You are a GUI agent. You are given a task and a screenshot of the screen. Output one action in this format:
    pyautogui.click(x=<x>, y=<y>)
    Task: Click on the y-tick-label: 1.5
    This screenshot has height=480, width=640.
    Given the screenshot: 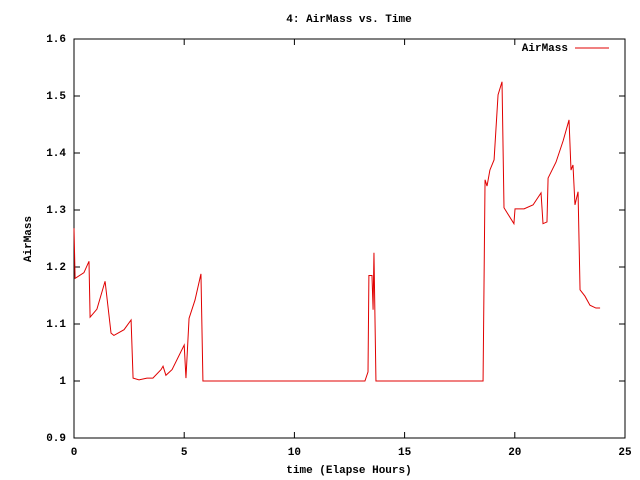 What is the action you would take?
    pyautogui.click(x=56, y=97)
    